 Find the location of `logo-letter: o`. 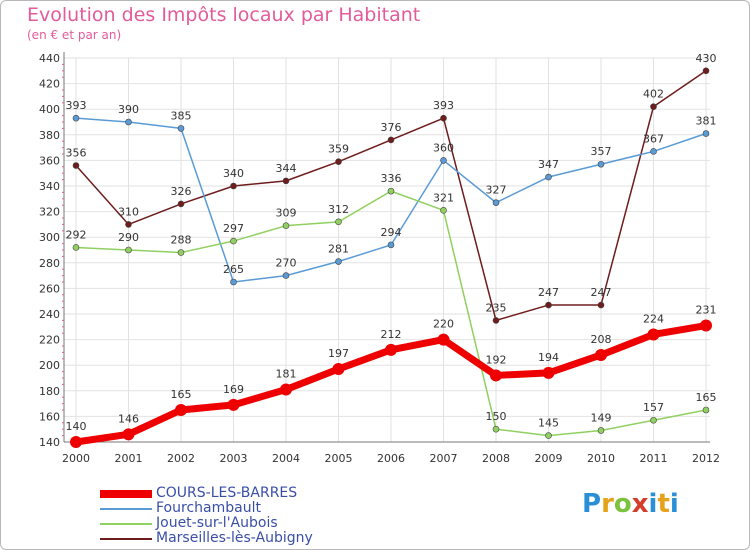

logo-letter: o is located at coordinates (622, 504).